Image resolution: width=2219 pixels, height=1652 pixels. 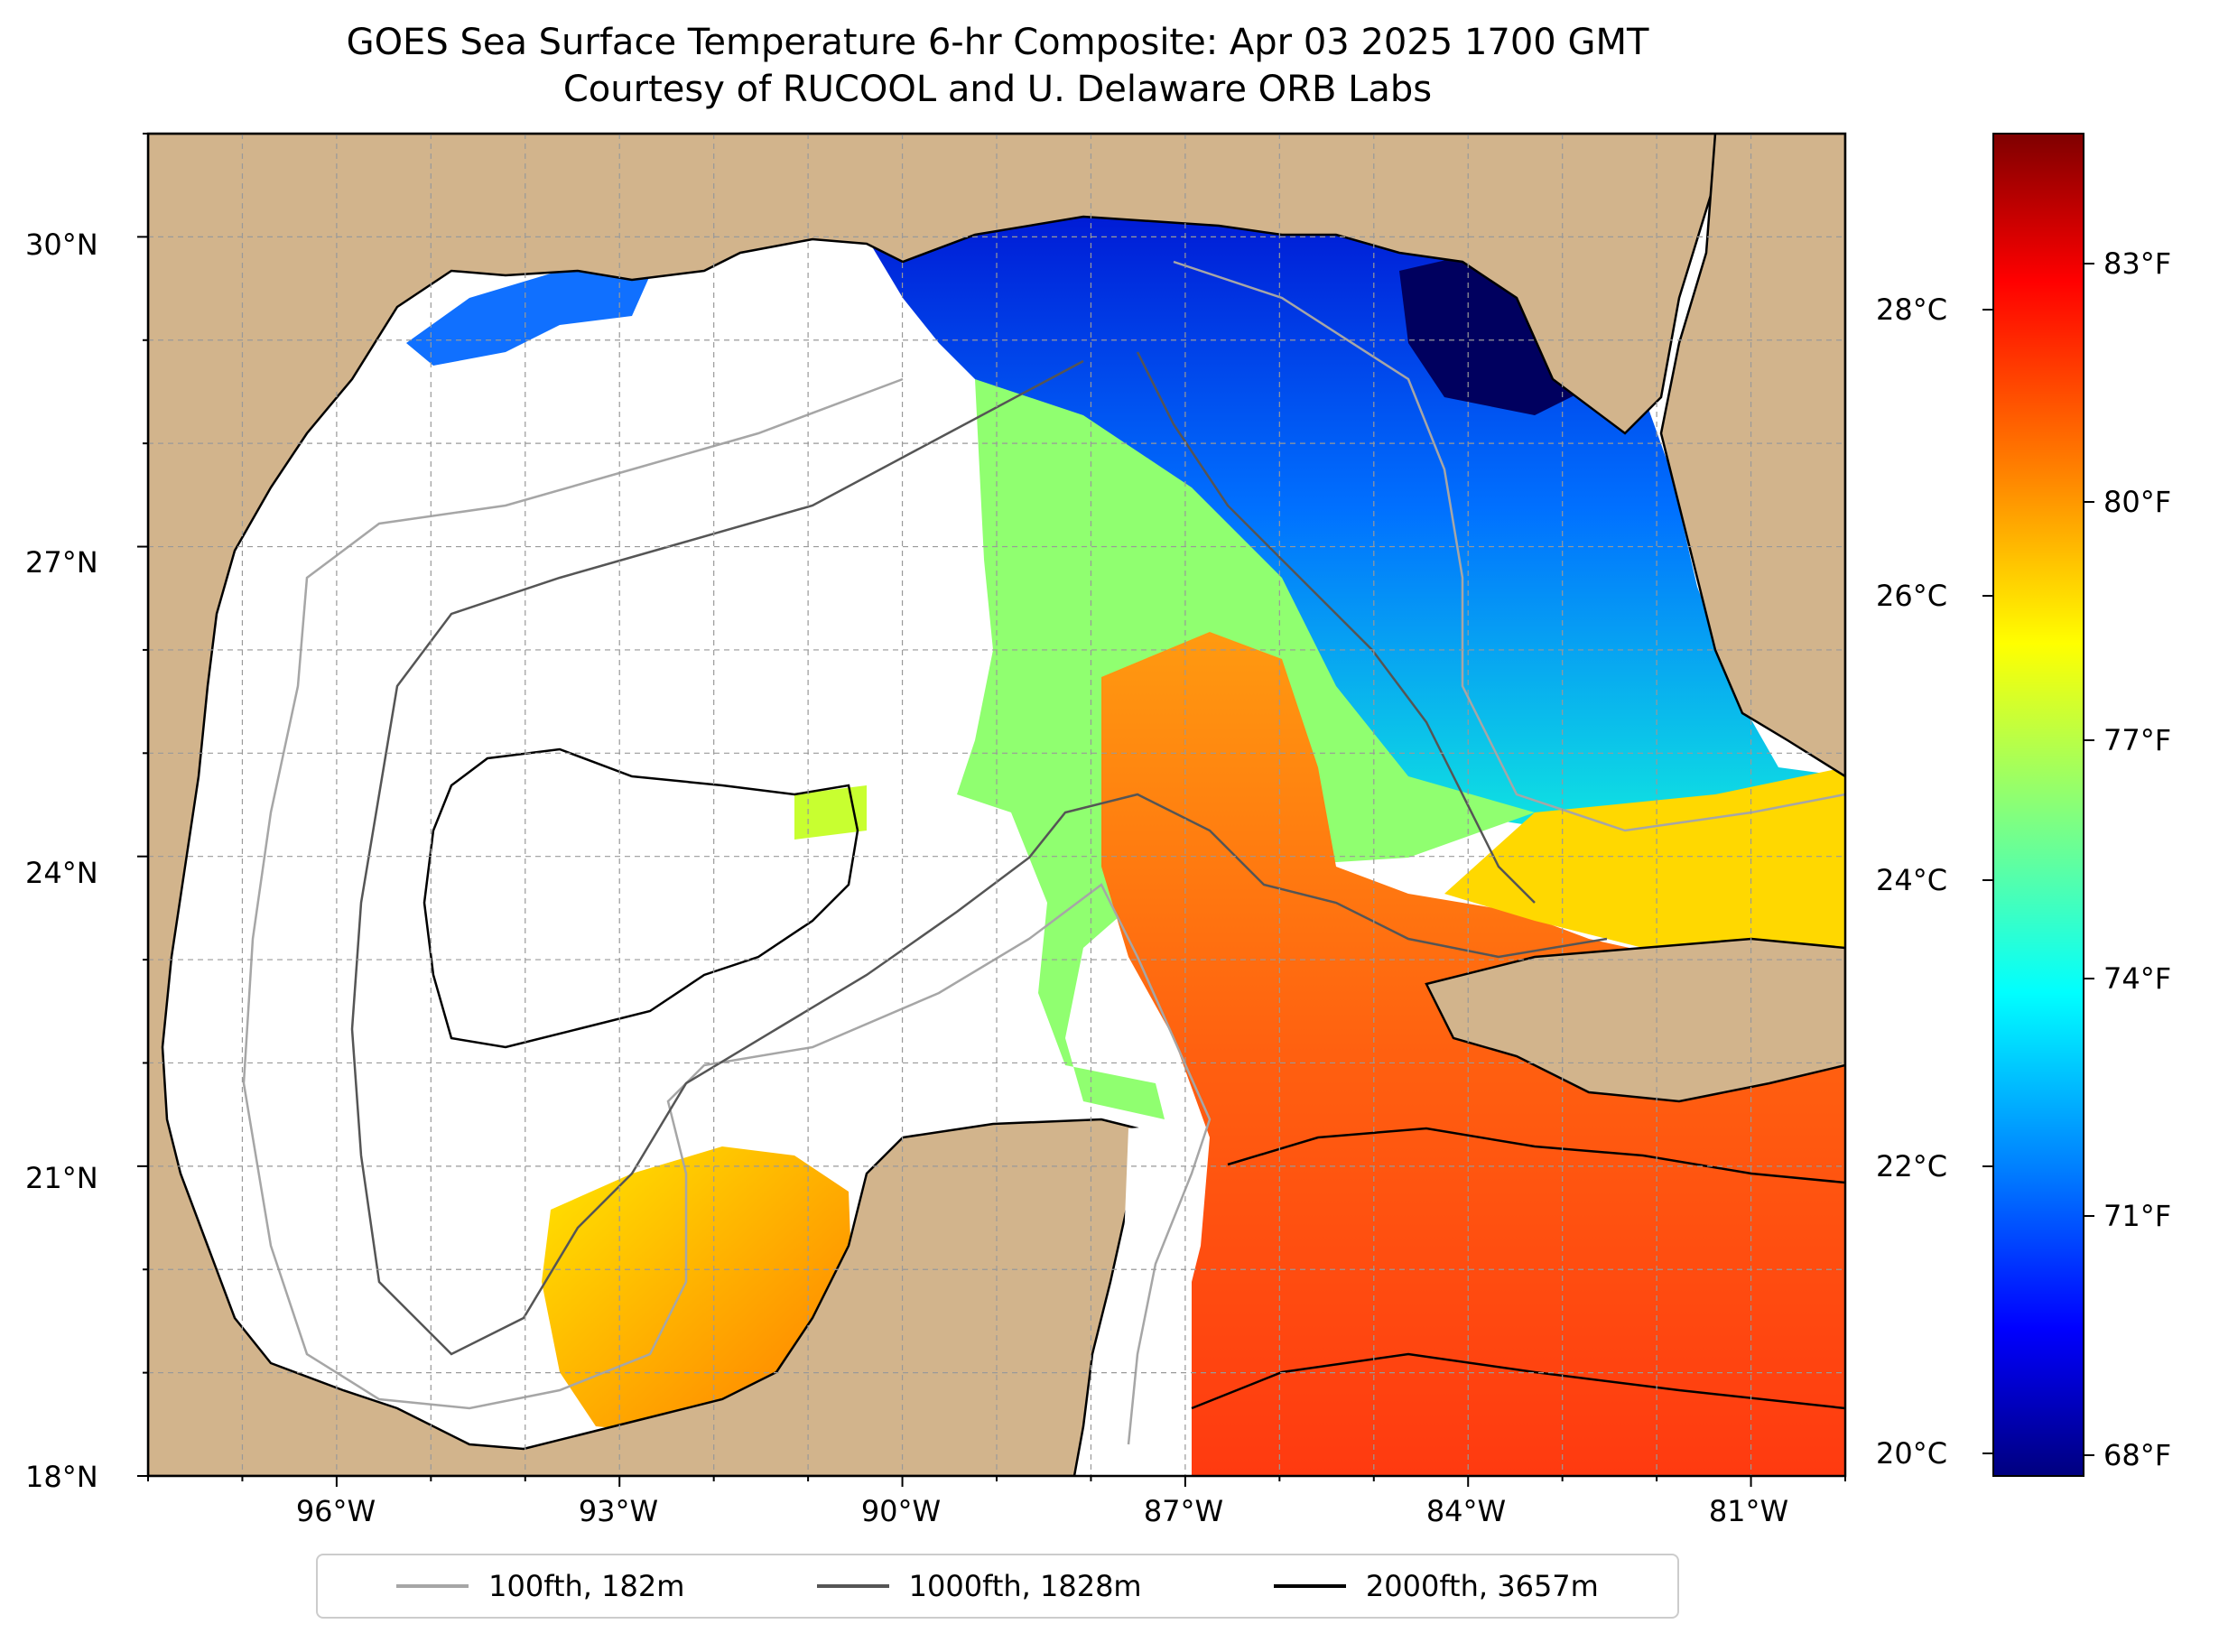 I want to click on lat-label-27: 27°N, so click(x=61, y=562).